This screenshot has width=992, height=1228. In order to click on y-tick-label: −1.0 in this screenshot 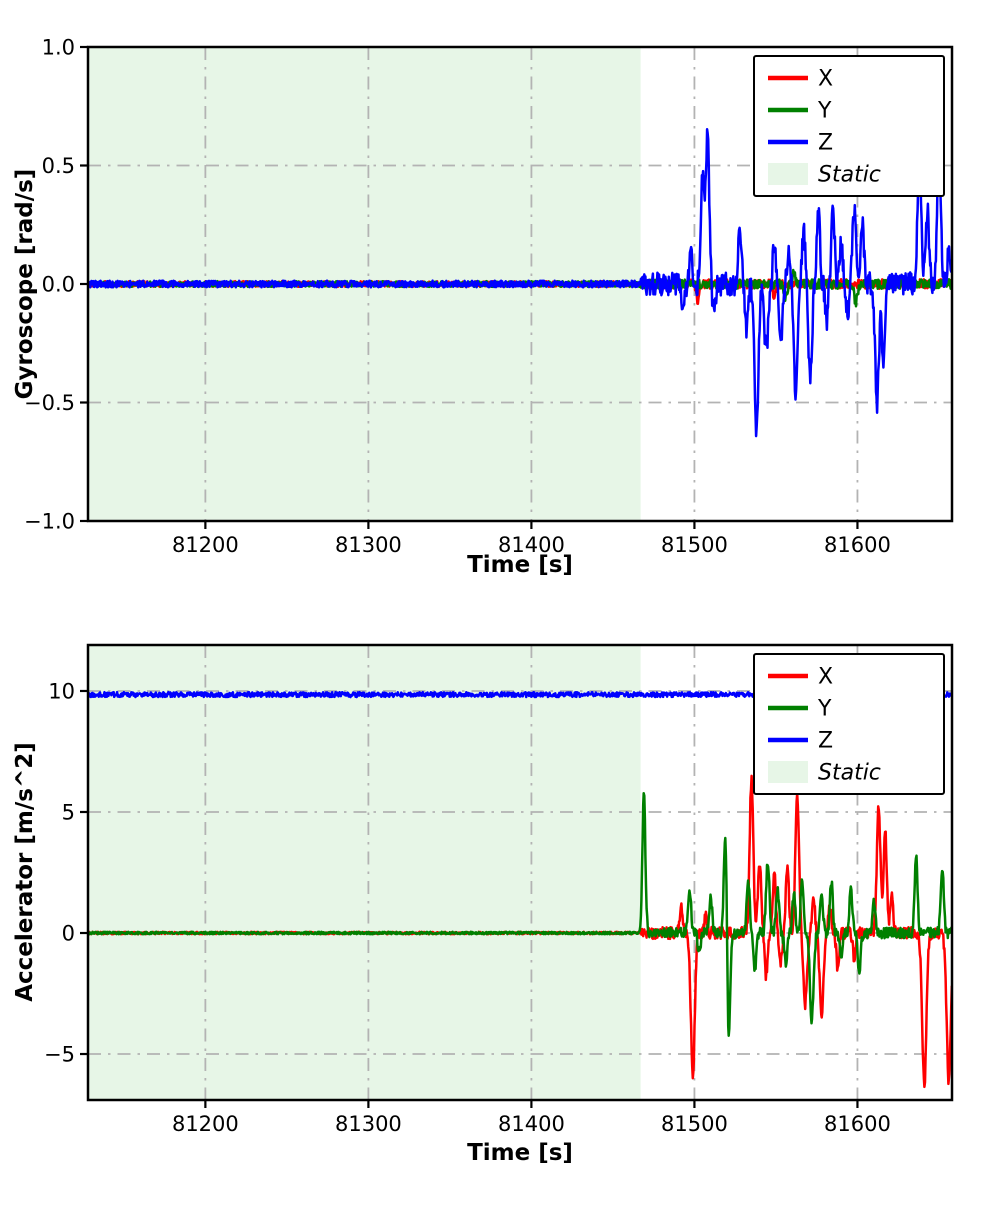, I will do `click(49, 521)`.